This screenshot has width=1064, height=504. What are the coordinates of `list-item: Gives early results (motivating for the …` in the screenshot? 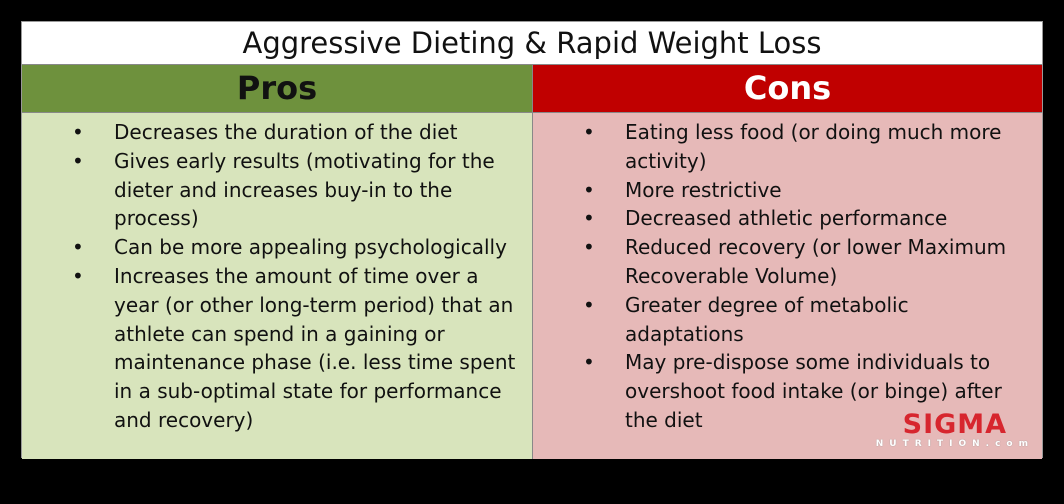 It's located at (272, 190).